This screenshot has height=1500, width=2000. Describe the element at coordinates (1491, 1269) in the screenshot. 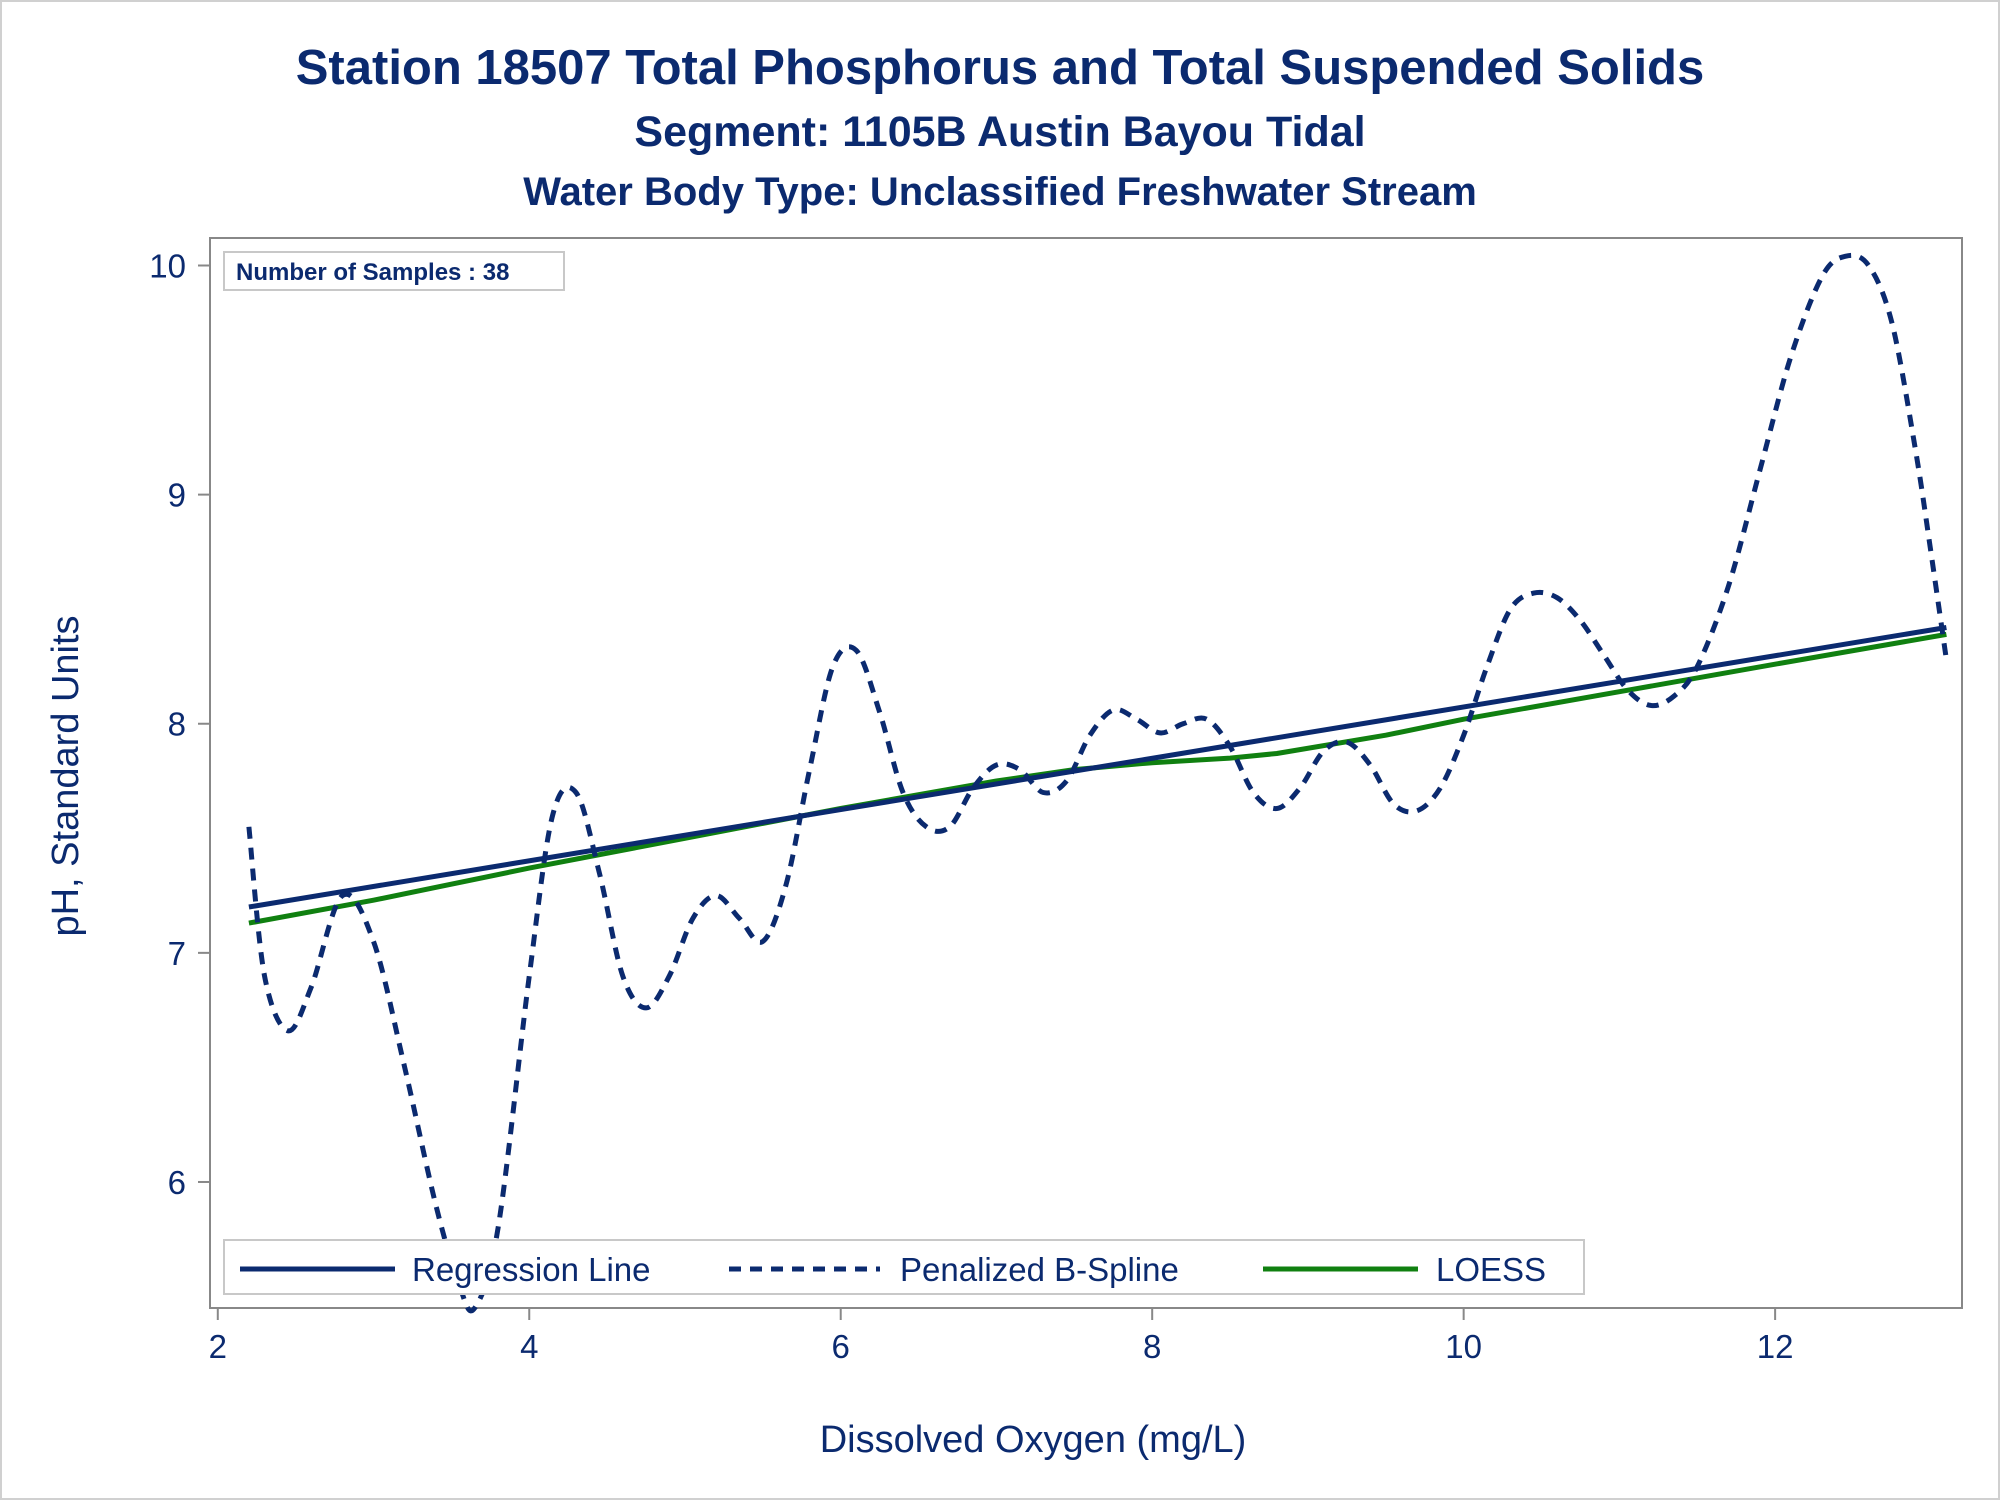

I see `legend-label-loess: LOESS` at that location.